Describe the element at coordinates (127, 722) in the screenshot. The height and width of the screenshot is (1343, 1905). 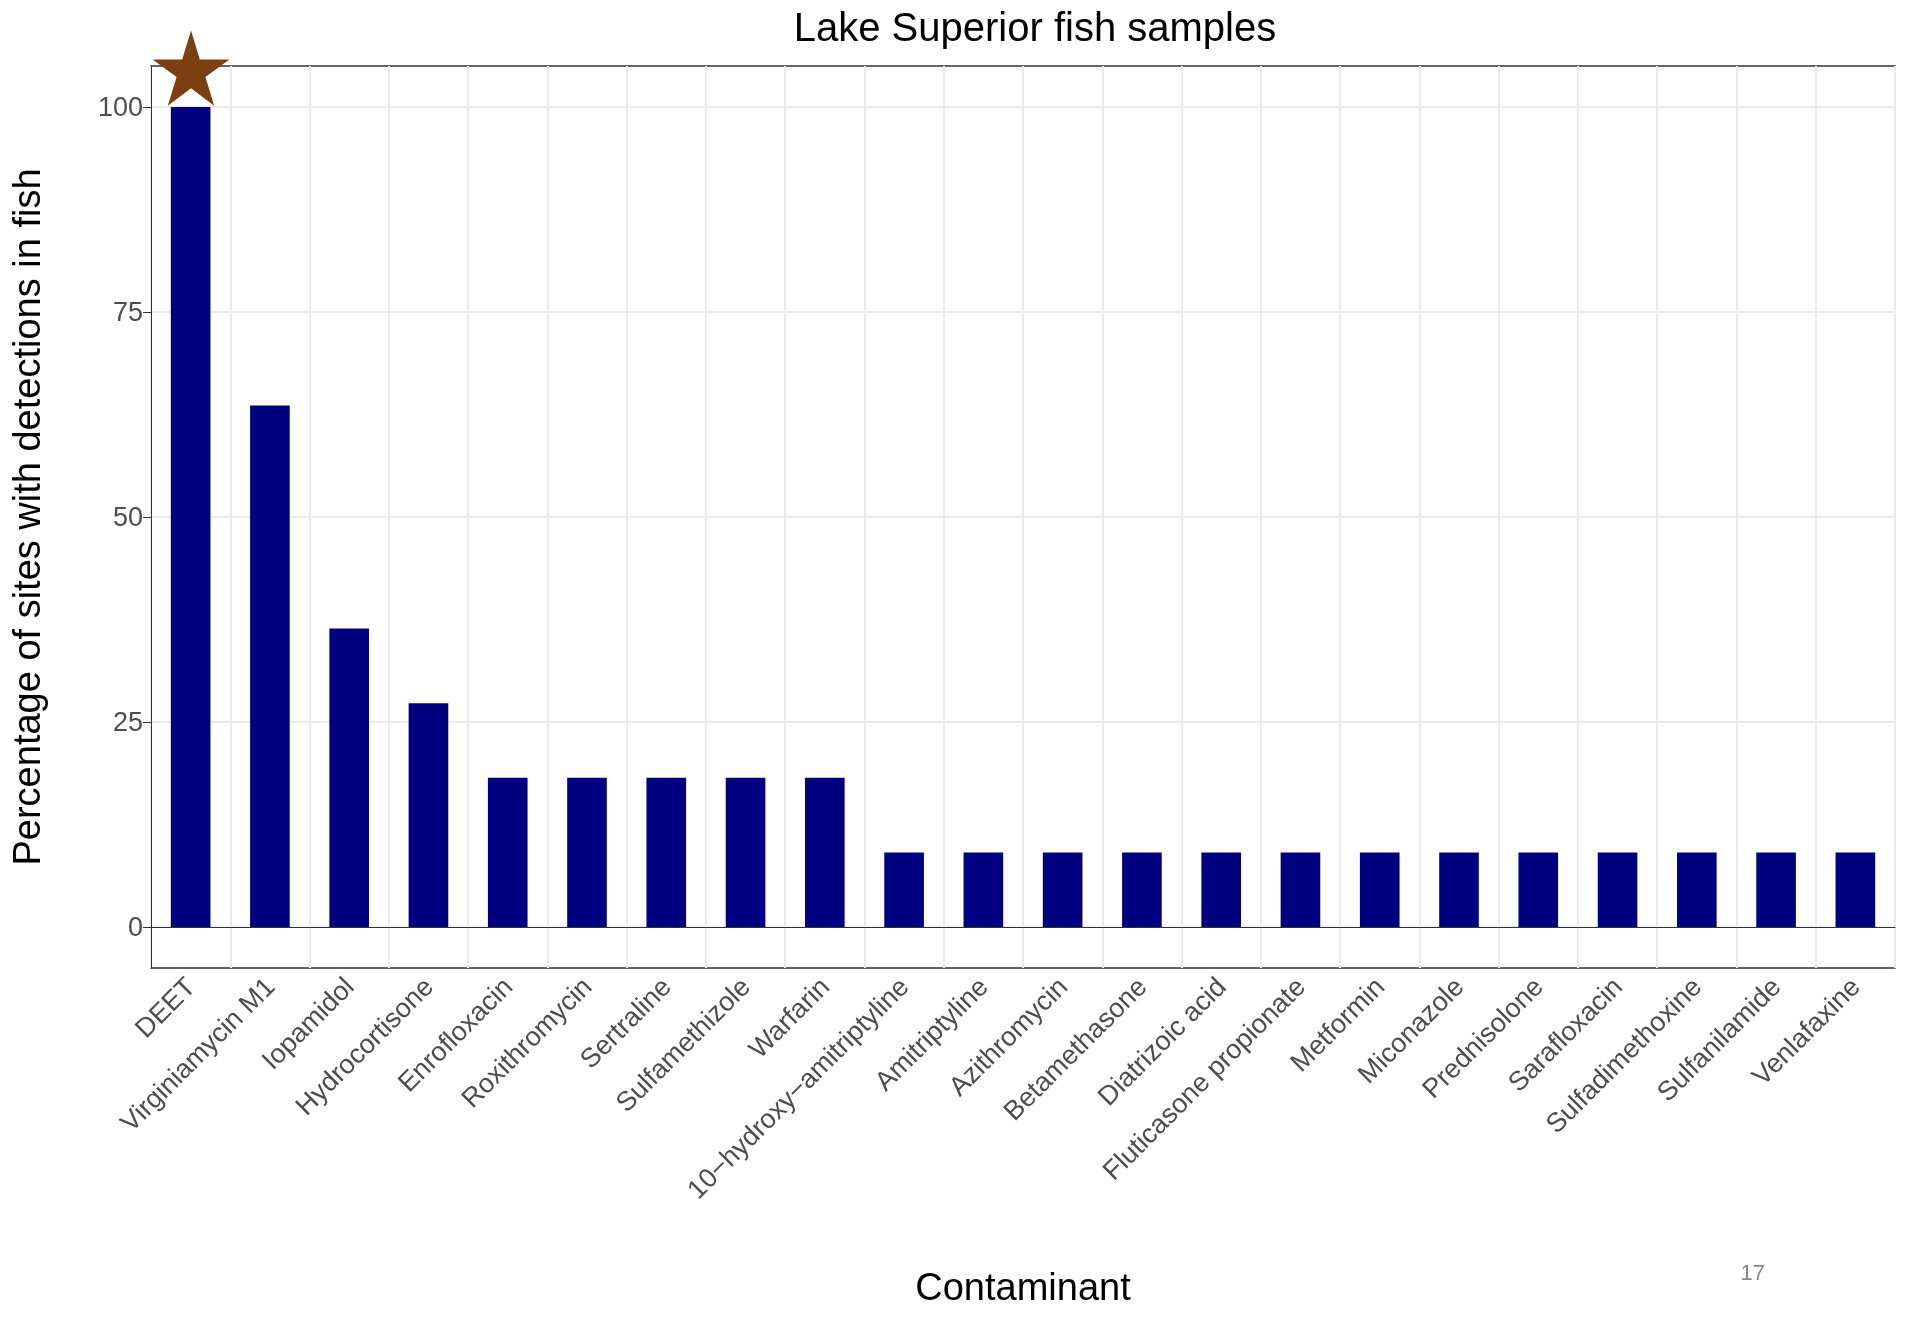
I see `y-tick-label: 25` at that location.